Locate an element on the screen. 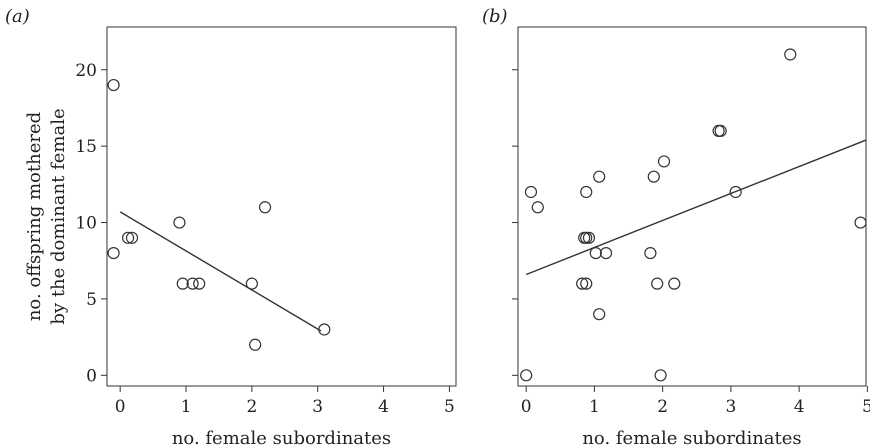  panel-b-x-tick-label: 4 is located at coordinates (799, 407).